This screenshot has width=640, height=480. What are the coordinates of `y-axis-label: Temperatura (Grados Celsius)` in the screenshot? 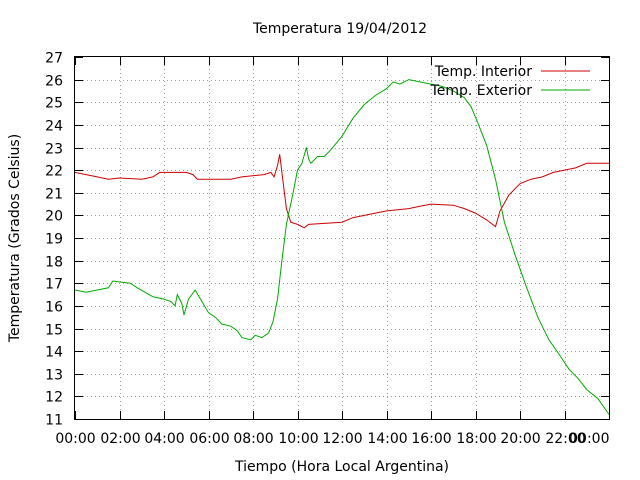 It's located at (15, 238).